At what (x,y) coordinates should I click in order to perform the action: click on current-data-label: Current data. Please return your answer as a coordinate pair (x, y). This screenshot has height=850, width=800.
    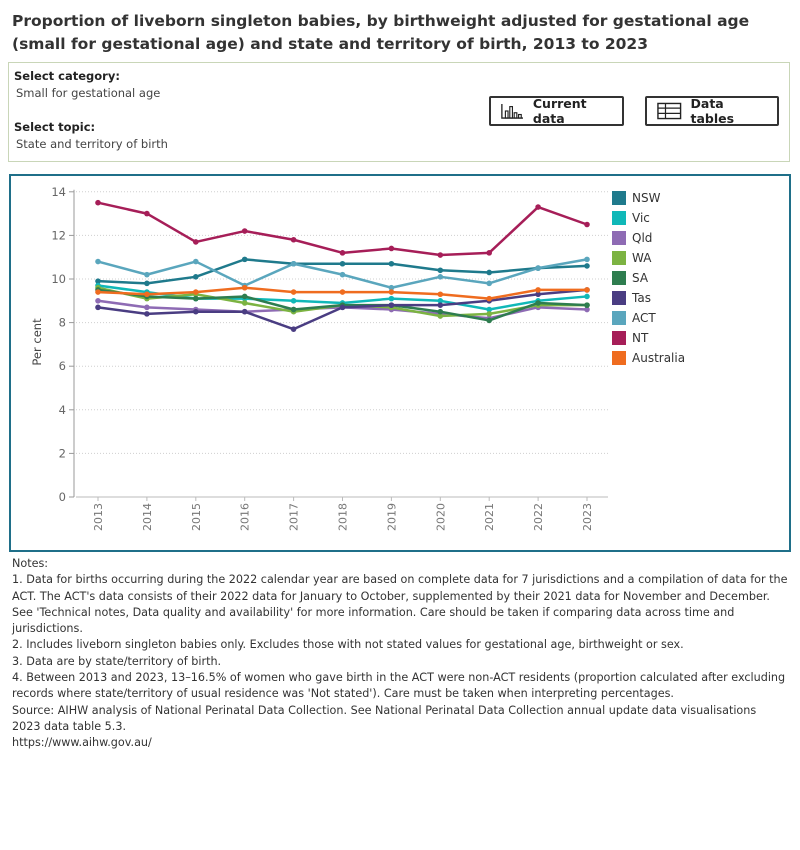
    Looking at the image, I should click on (559, 111).